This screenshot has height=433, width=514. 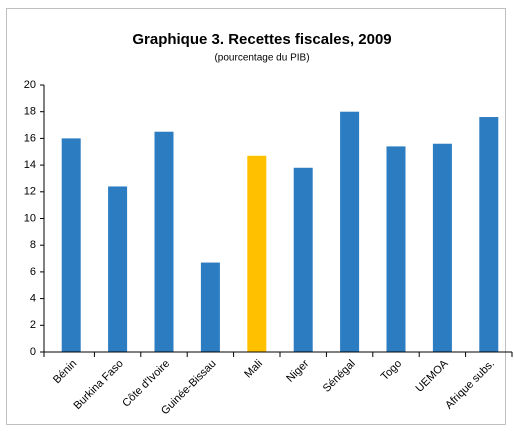 What do you see at coordinates (33, 299) in the screenshot?
I see `y-tick-label: 4` at bounding box center [33, 299].